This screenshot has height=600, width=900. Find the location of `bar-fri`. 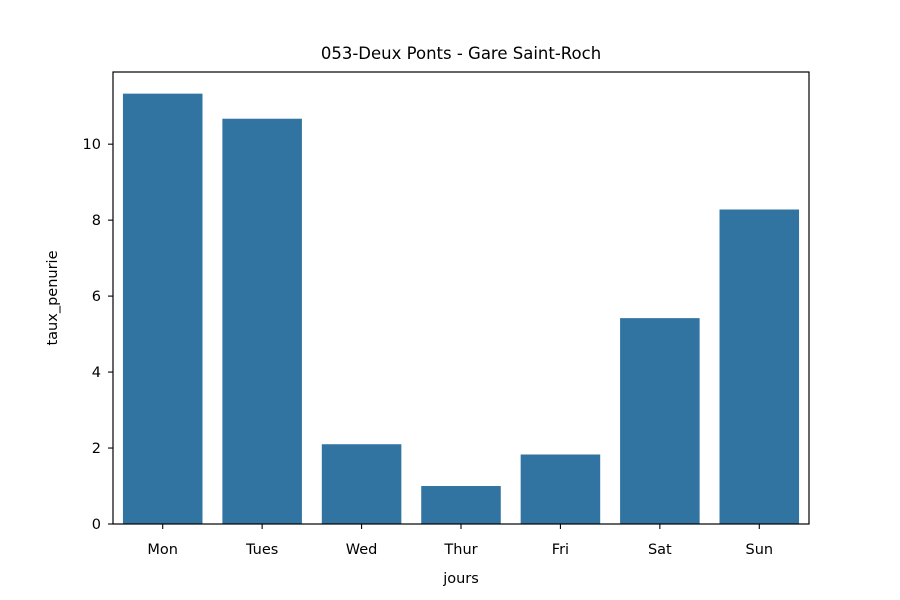

bar-fri is located at coordinates (560, 489).